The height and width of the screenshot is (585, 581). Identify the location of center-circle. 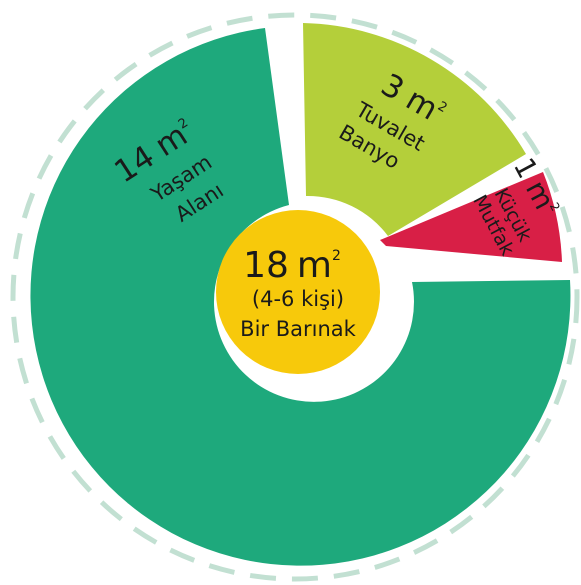
(298, 292).